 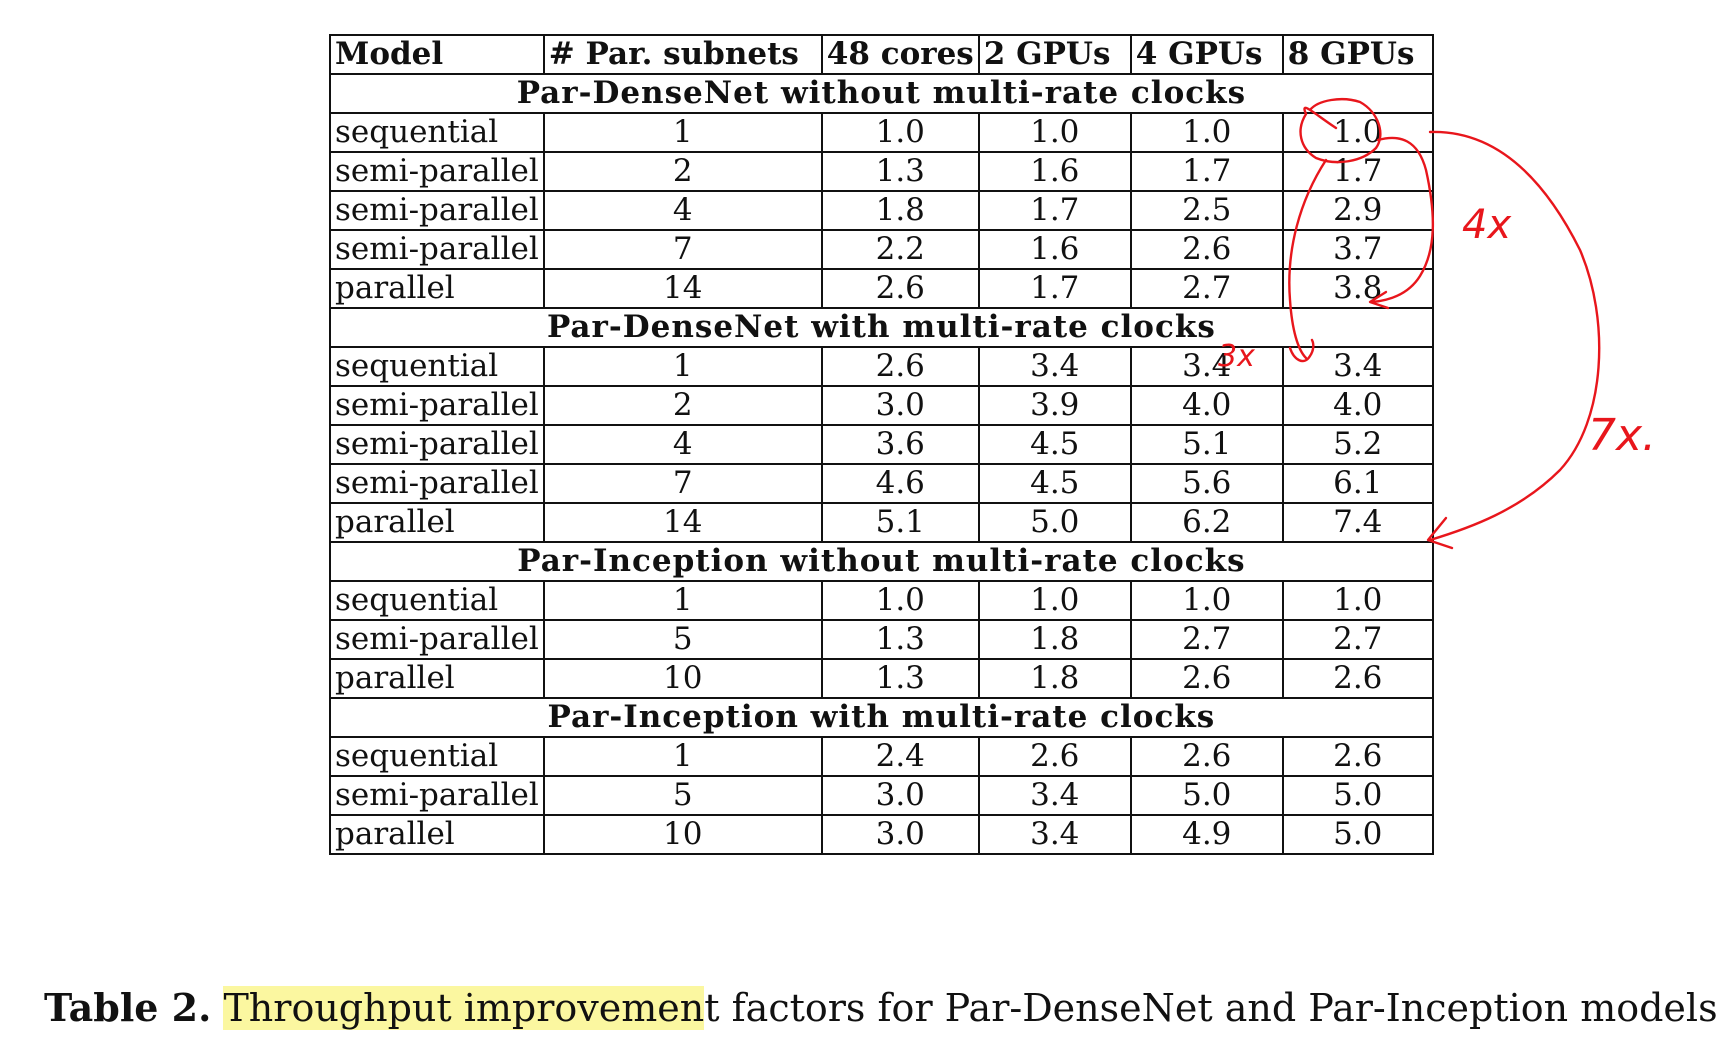 What do you see at coordinates (1054, 54) in the screenshot?
I see `header-2-gpus: 2 GPUs` at bounding box center [1054, 54].